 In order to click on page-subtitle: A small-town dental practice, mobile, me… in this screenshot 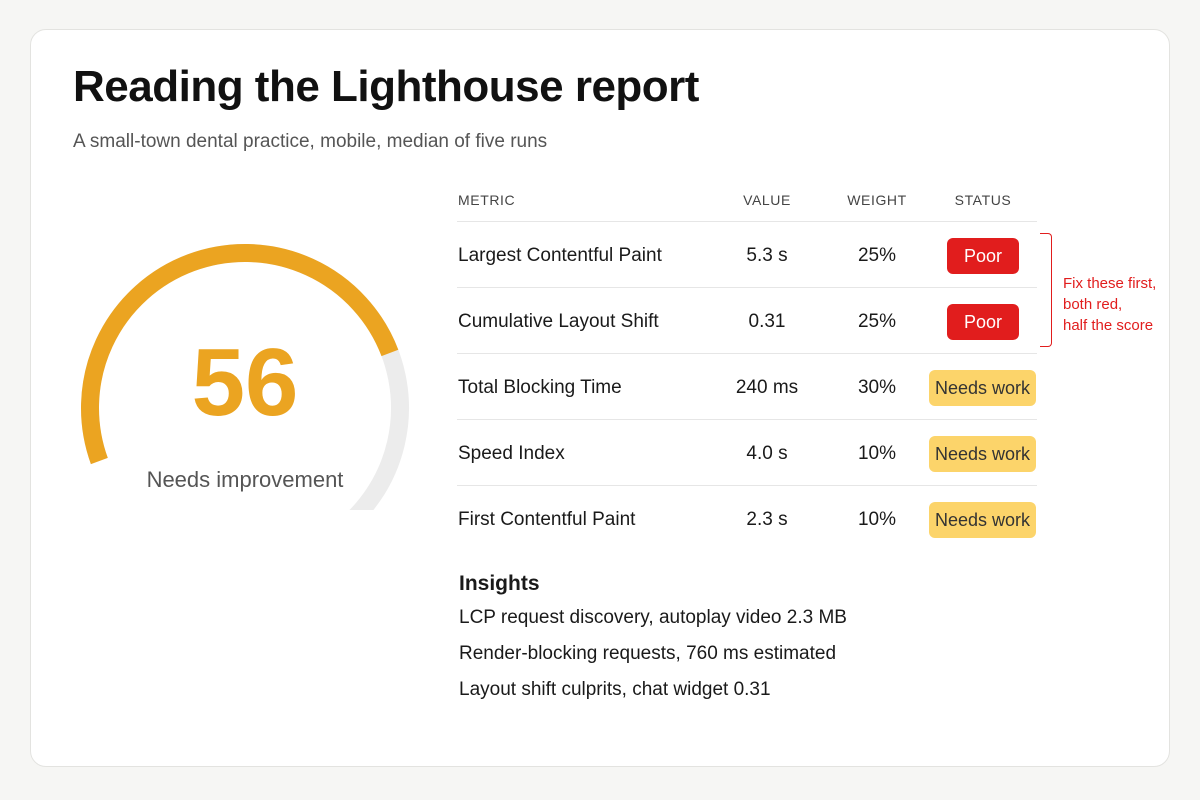, I will do `click(310, 141)`.